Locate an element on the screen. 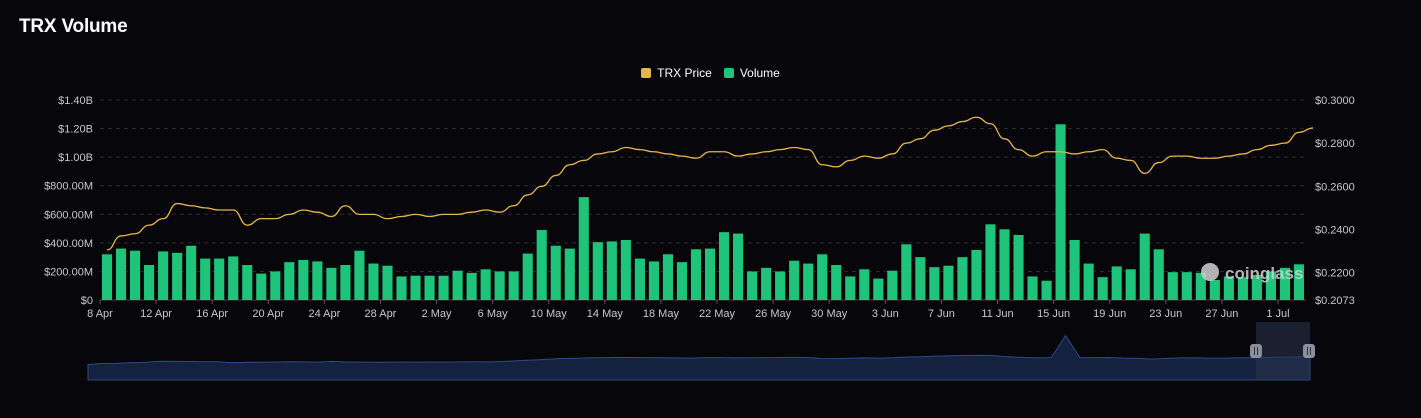 Image resolution: width=1421 pixels, height=418 pixels. x-tick-label: 24 Apr is located at coordinates (324, 314).